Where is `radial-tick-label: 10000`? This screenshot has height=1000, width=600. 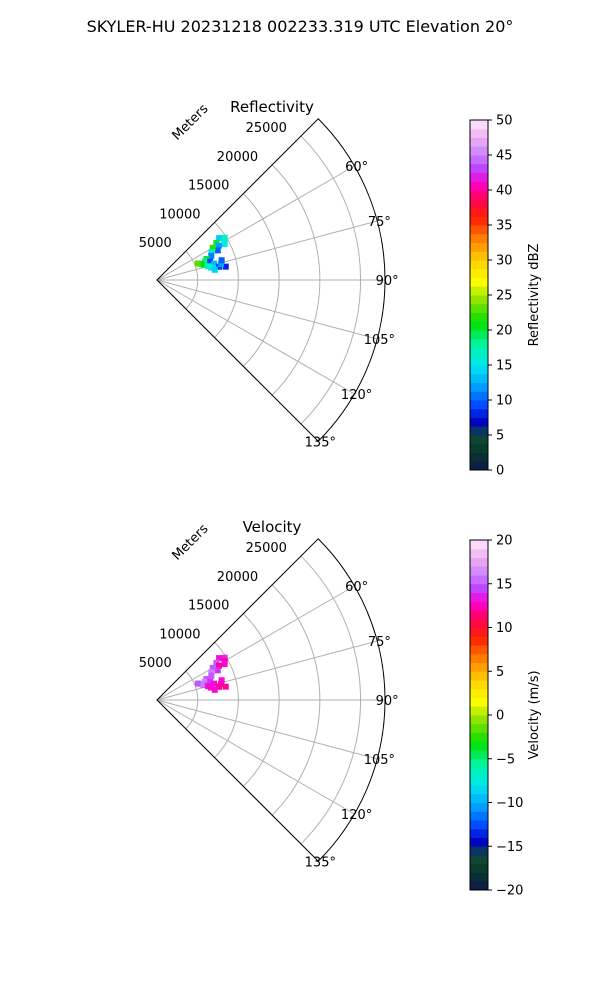 radial-tick-label: 10000 is located at coordinates (179, 634).